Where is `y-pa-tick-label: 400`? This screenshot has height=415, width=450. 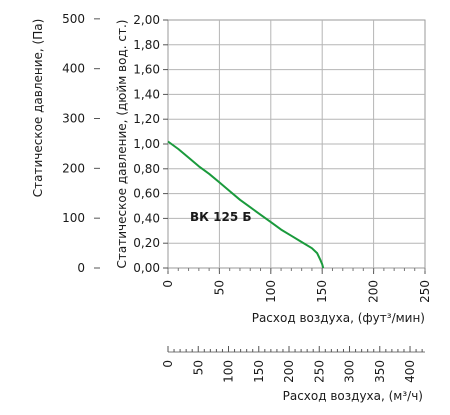 y-pa-tick-label: 400 is located at coordinates (73, 69).